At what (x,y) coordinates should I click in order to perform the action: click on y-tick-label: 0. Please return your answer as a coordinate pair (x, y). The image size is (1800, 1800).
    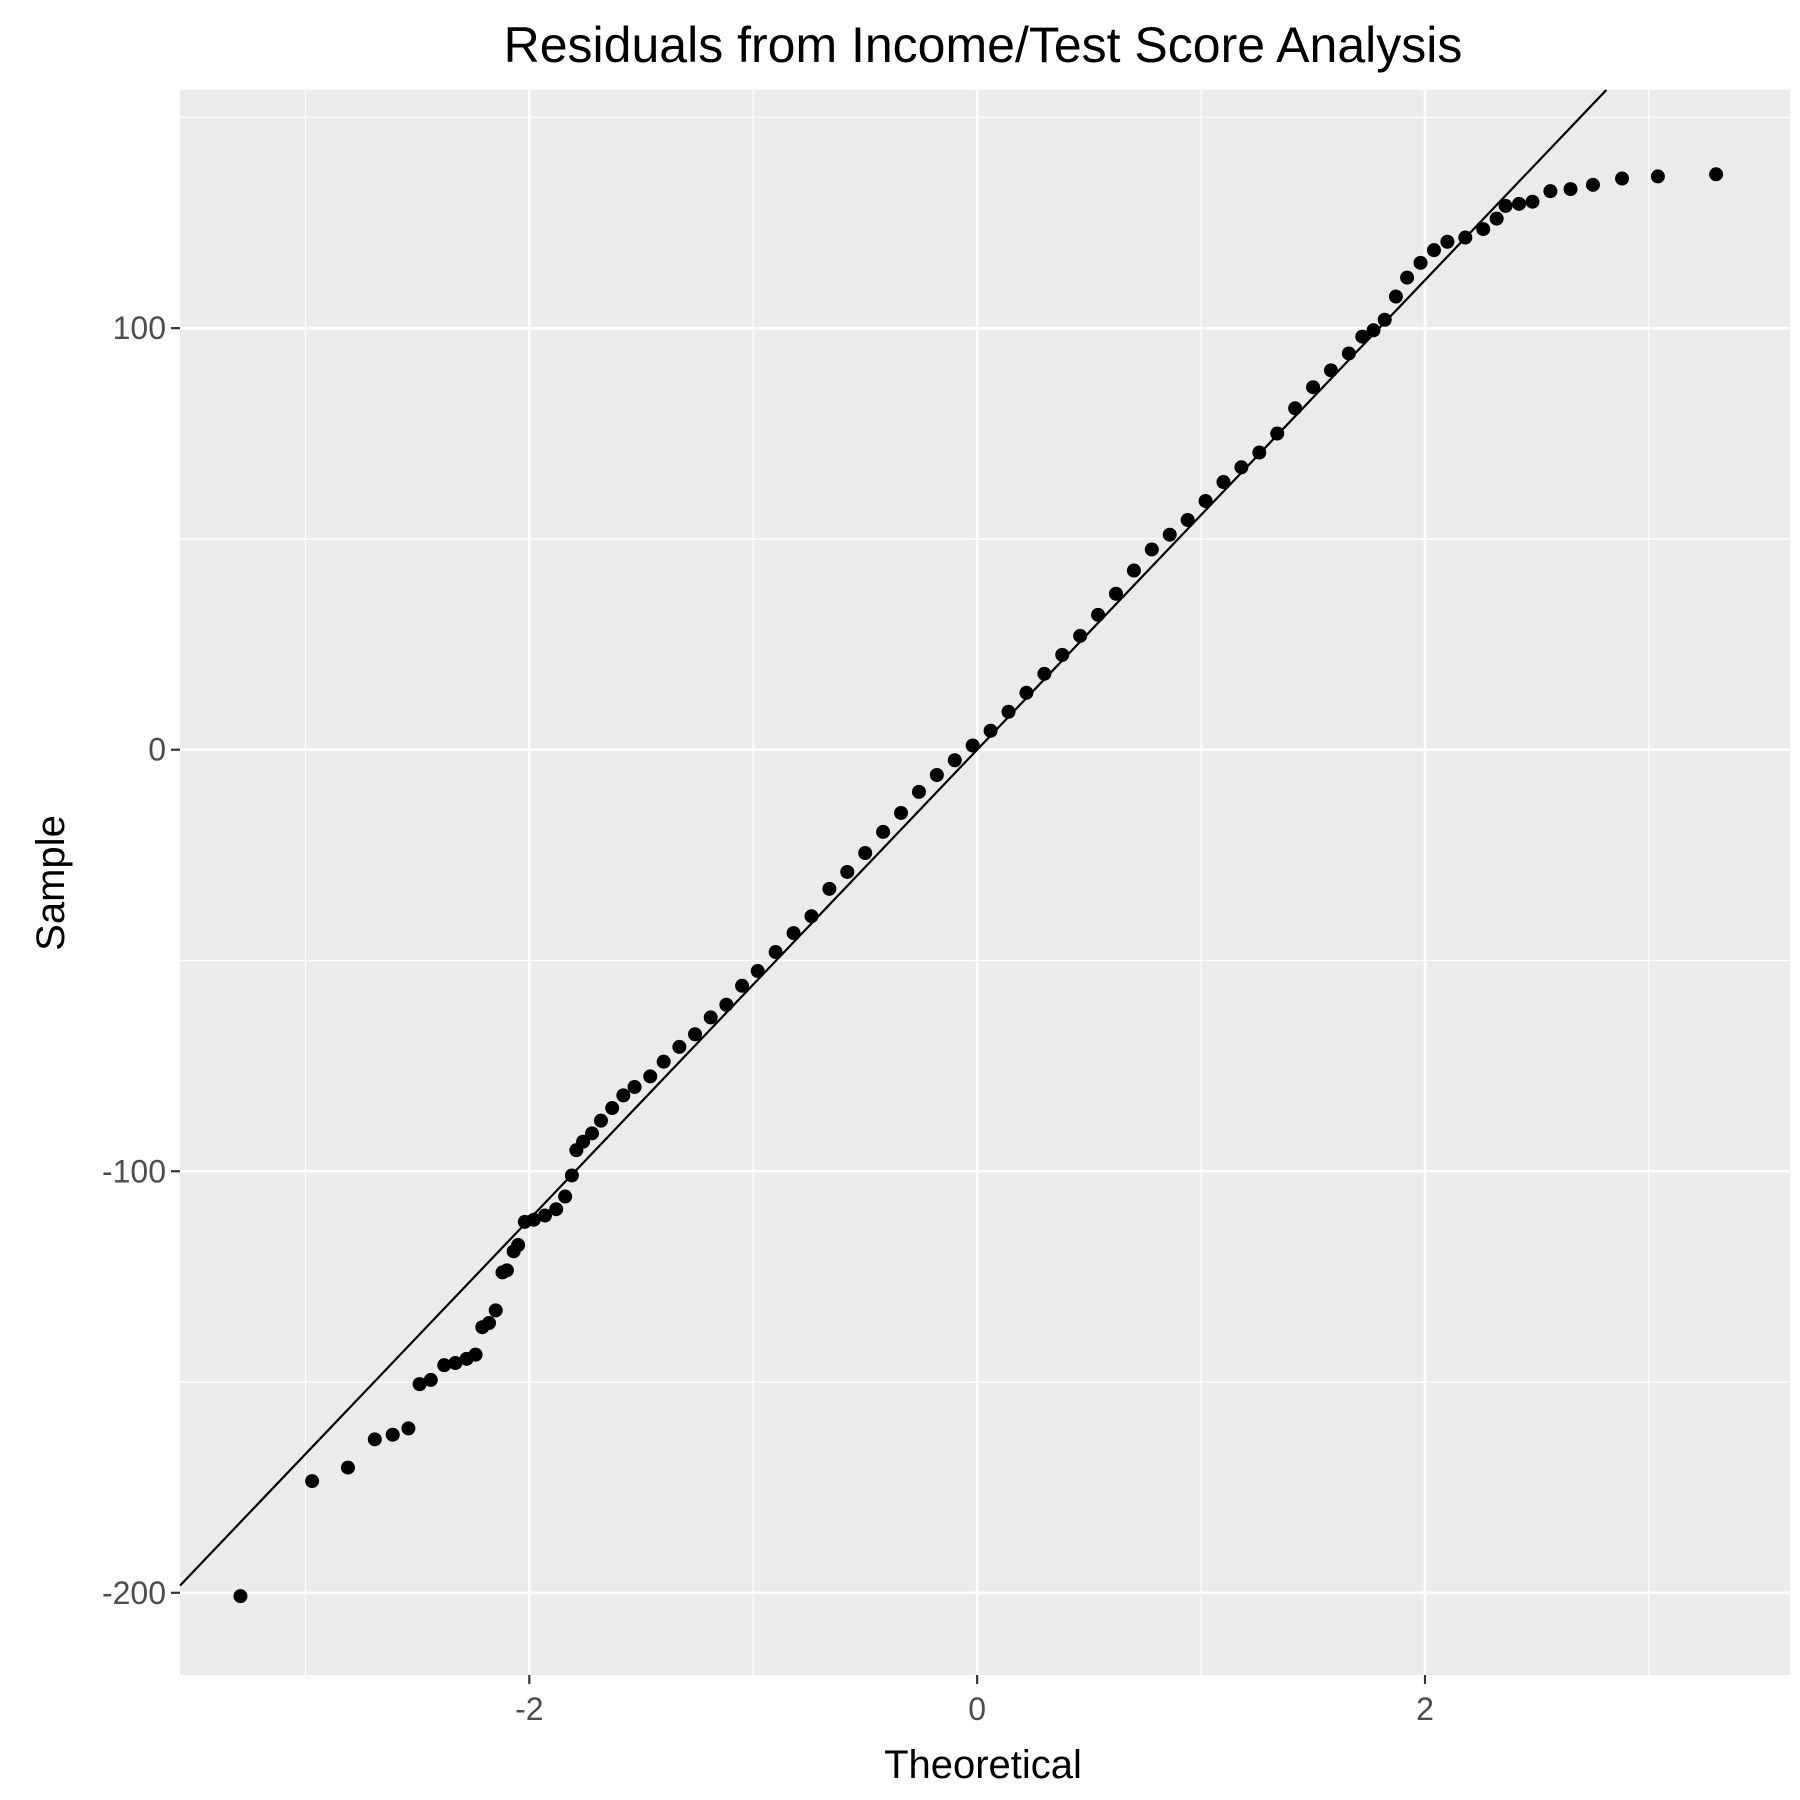
    Looking at the image, I should click on (157, 750).